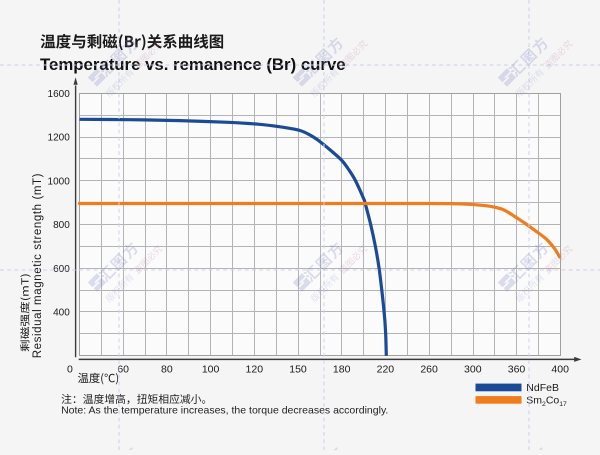 This screenshot has width=600, height=455. I want to click on svg-text: 300, so click(473, 369).